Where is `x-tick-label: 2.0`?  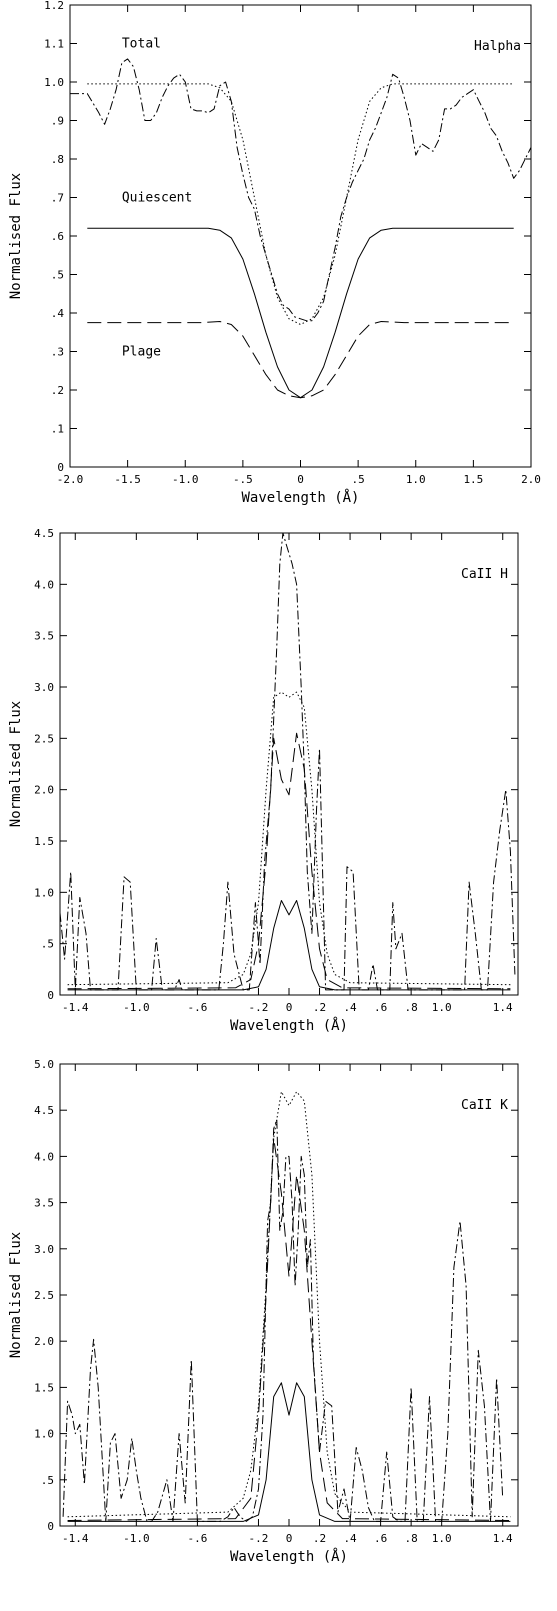 x-tick-label: 2.0 is located at coordinates (531, 479).